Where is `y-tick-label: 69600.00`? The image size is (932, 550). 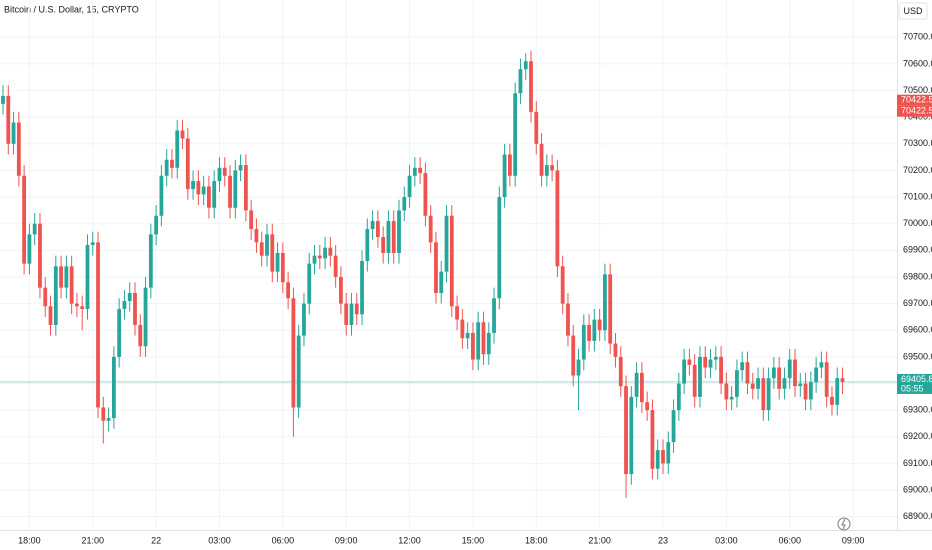
y-tick-label: 69600.00 is located at coordinates (917, 330).